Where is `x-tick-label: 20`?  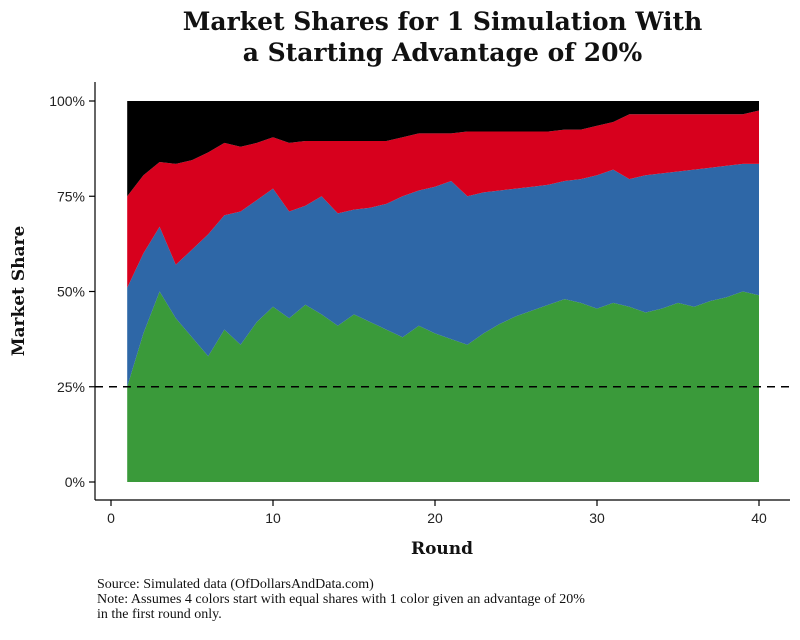
x-tick-label: 20 is located at coordinates (435, 518).